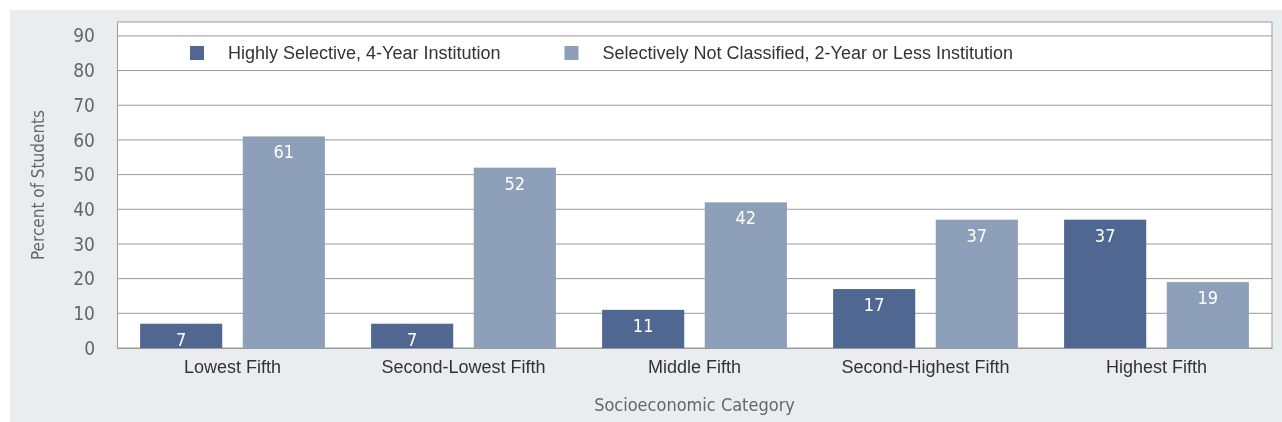 This screenshot has height=422, width=1282. I want to click on x-tick-label: Highest Fifth, so click(1156, 366).